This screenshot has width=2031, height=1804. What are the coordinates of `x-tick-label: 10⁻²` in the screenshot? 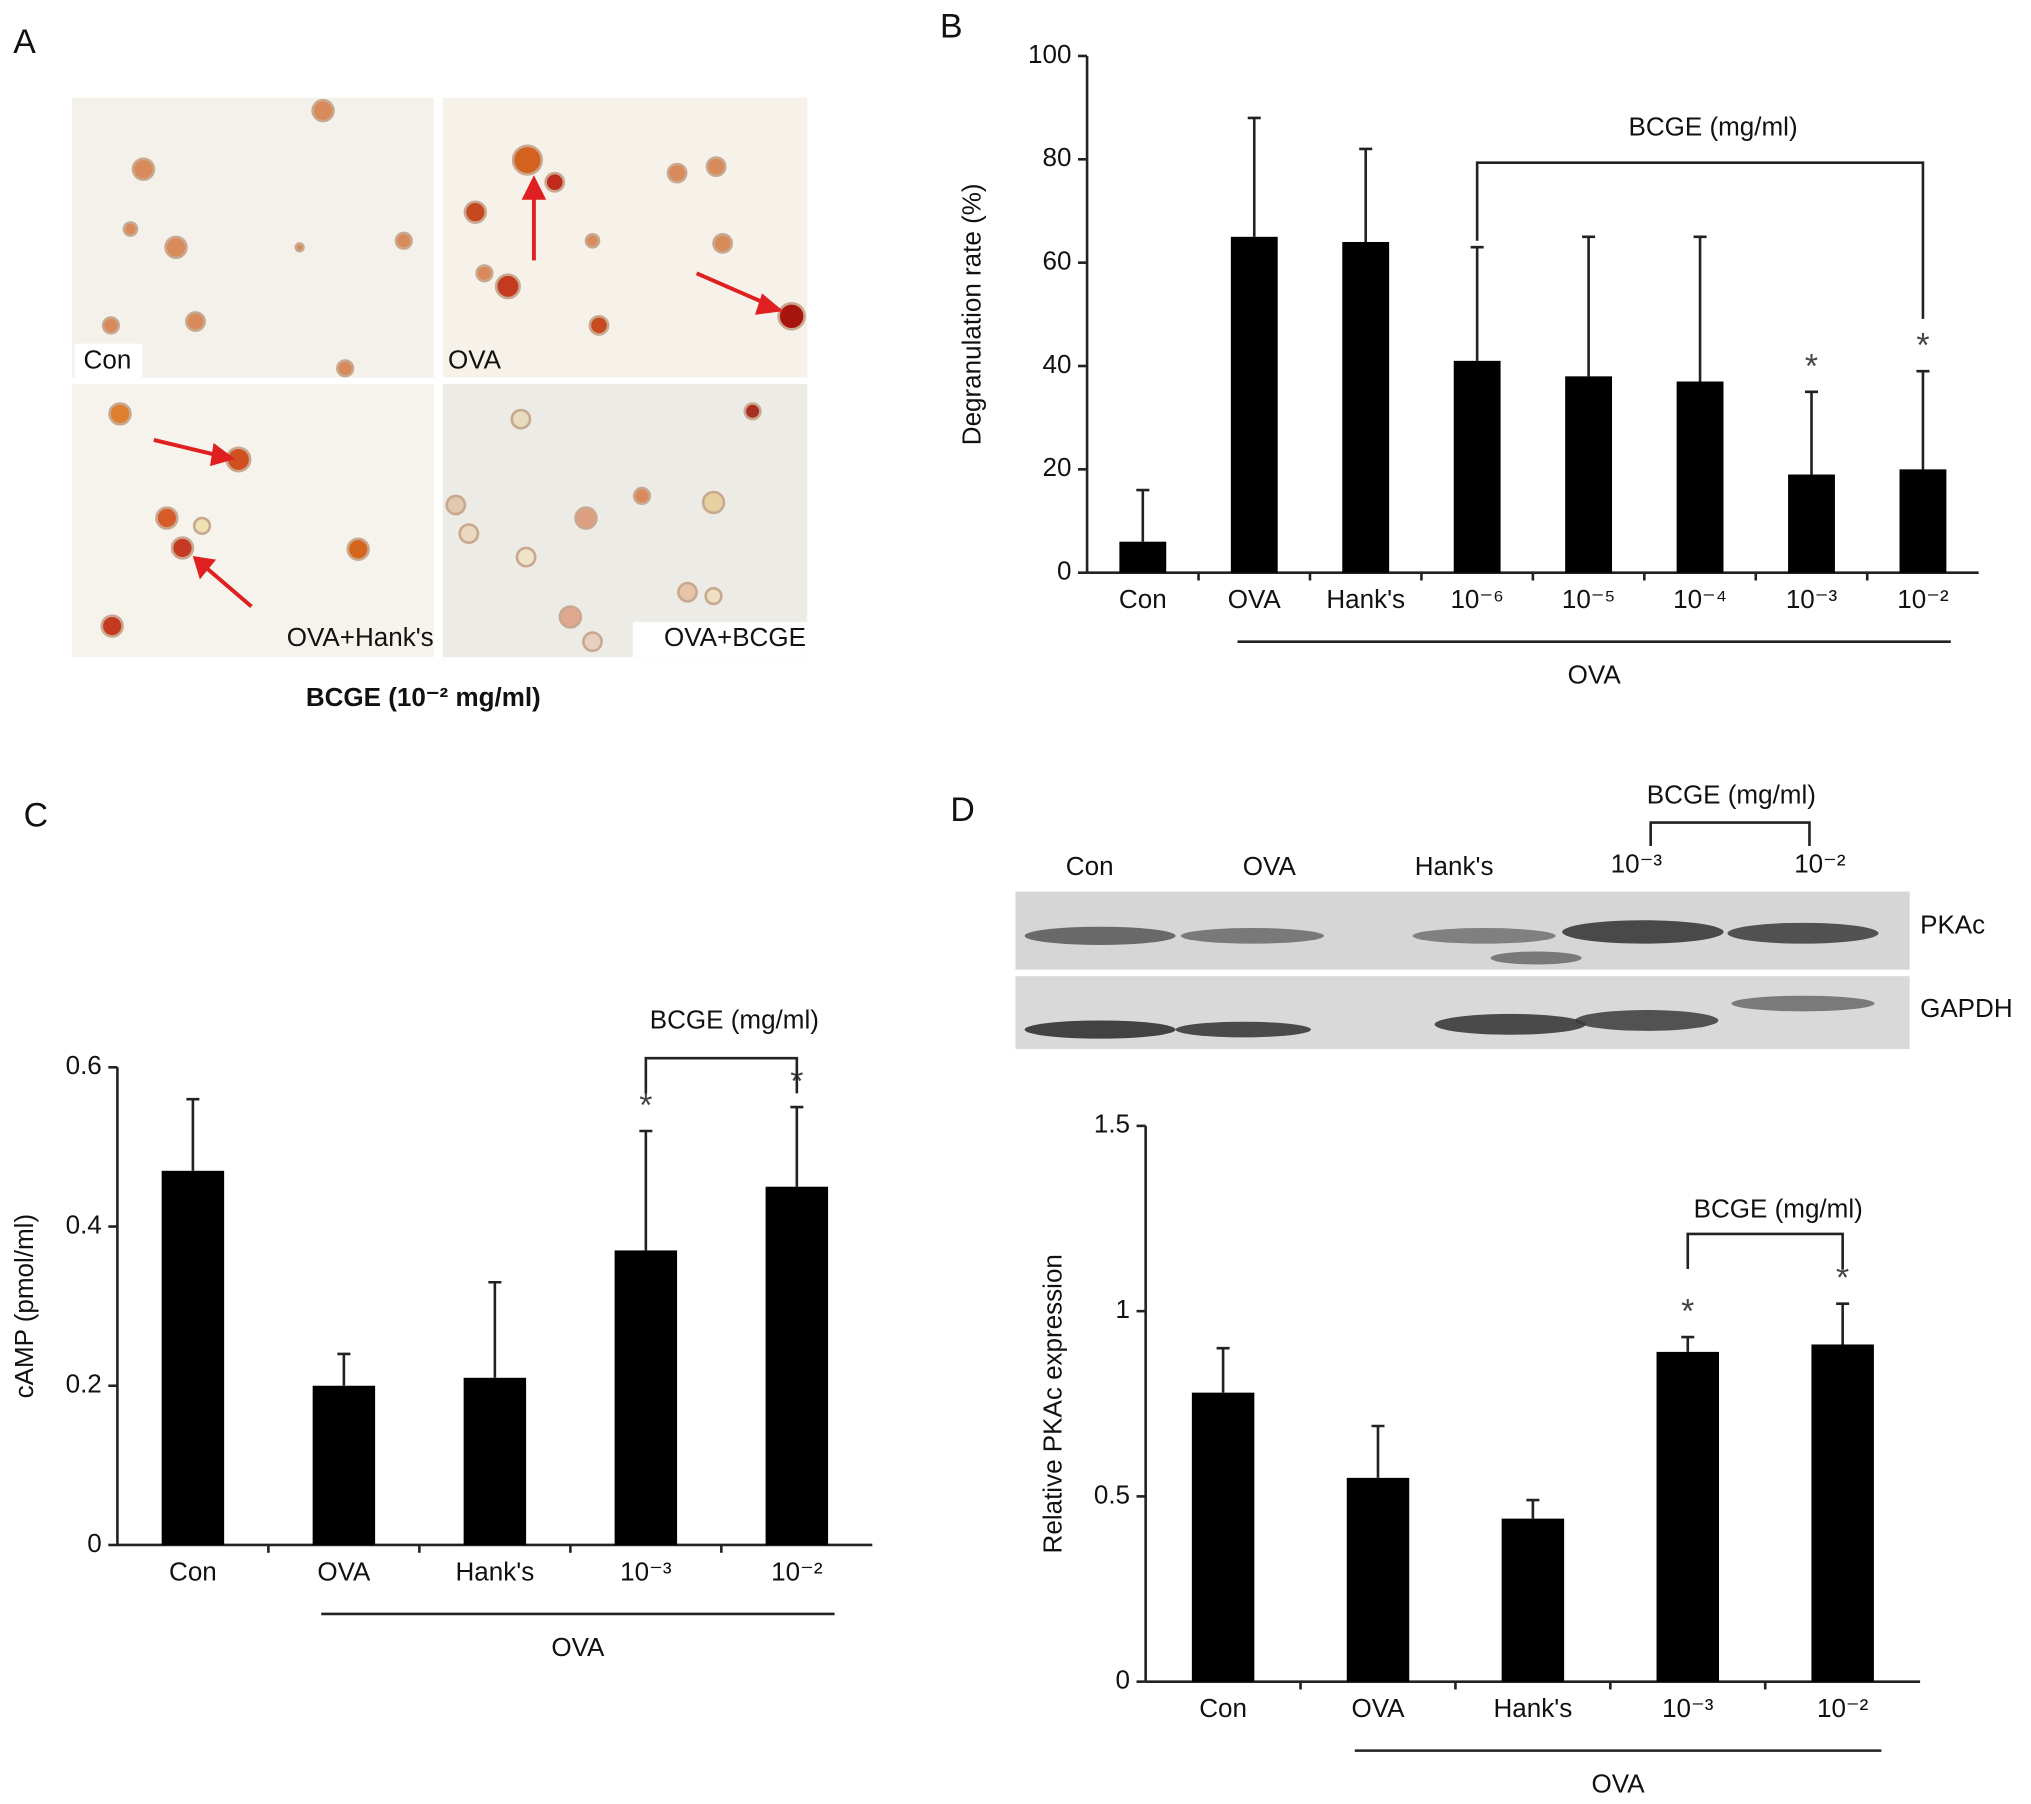 It's located at (1843, 1708).